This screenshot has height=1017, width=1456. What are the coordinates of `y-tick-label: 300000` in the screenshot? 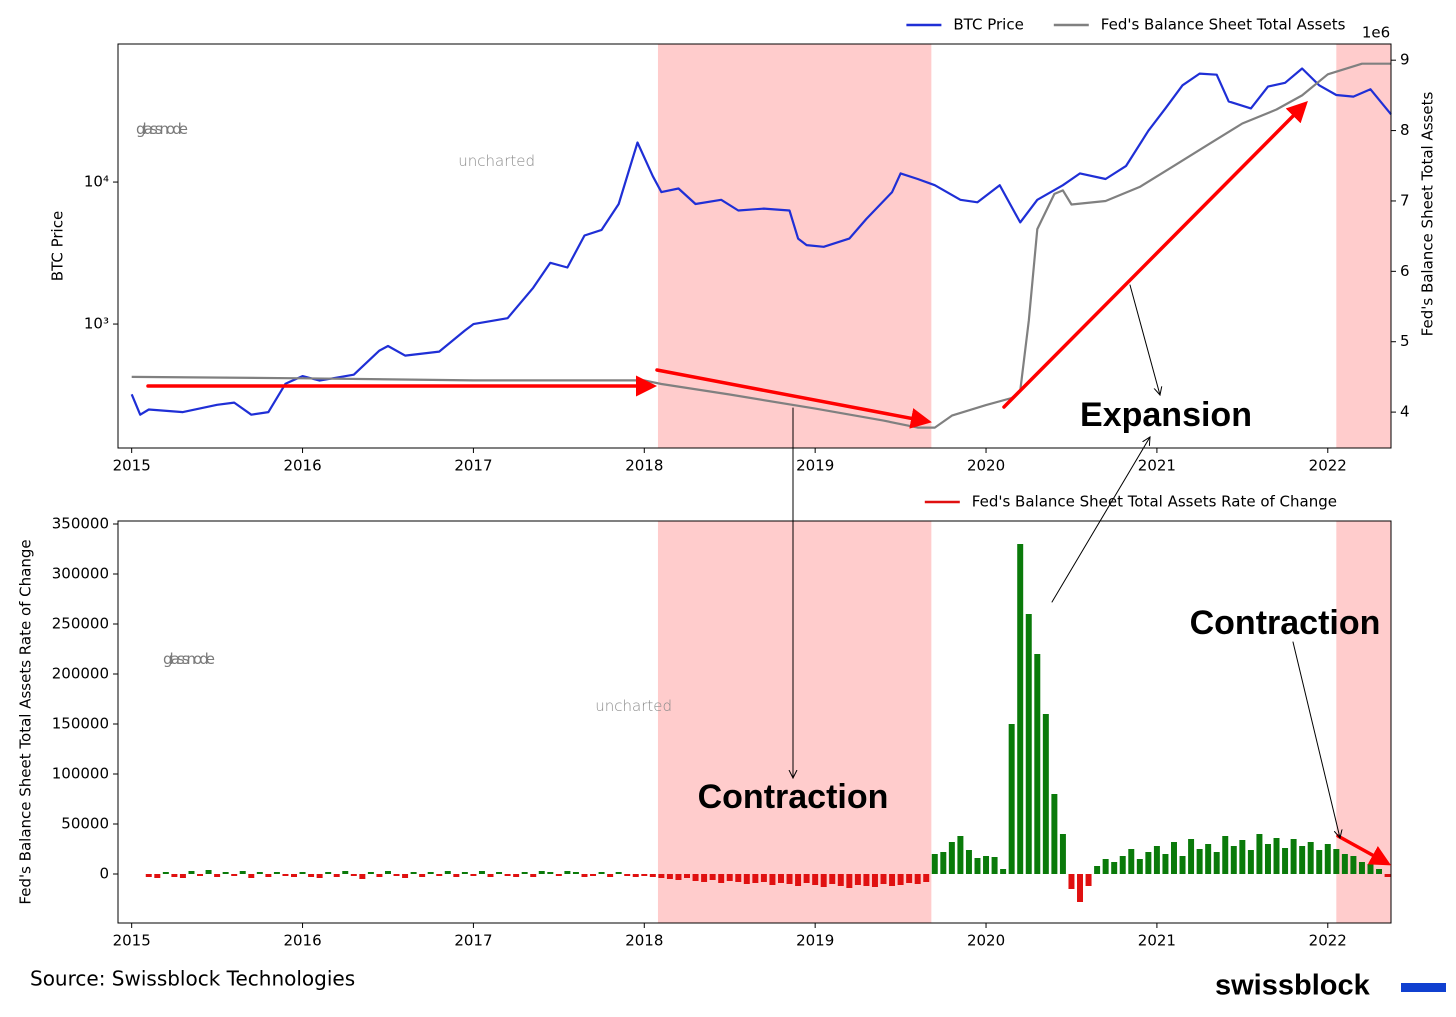 It's located at (80, 574).